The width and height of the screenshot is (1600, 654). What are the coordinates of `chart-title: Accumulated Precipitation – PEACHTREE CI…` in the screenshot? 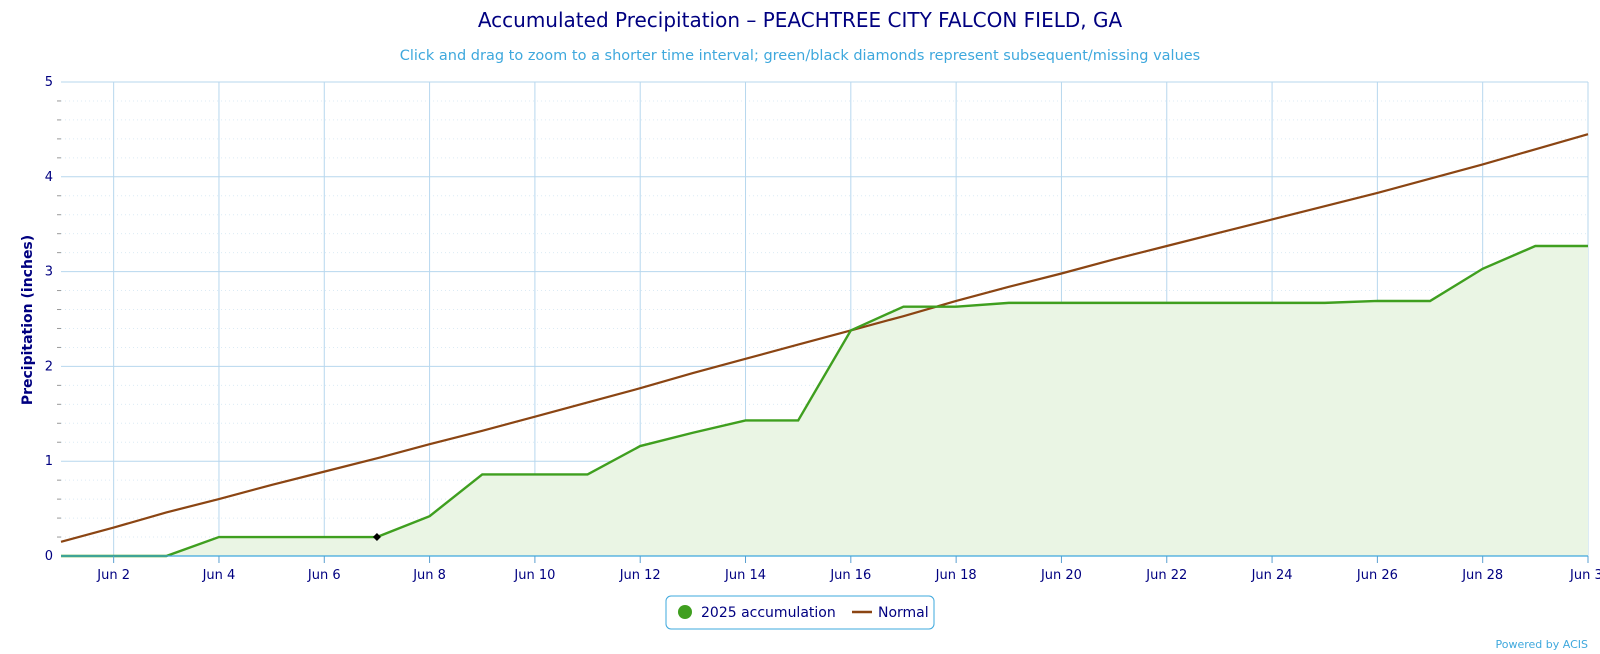 It's located at (800, 20).